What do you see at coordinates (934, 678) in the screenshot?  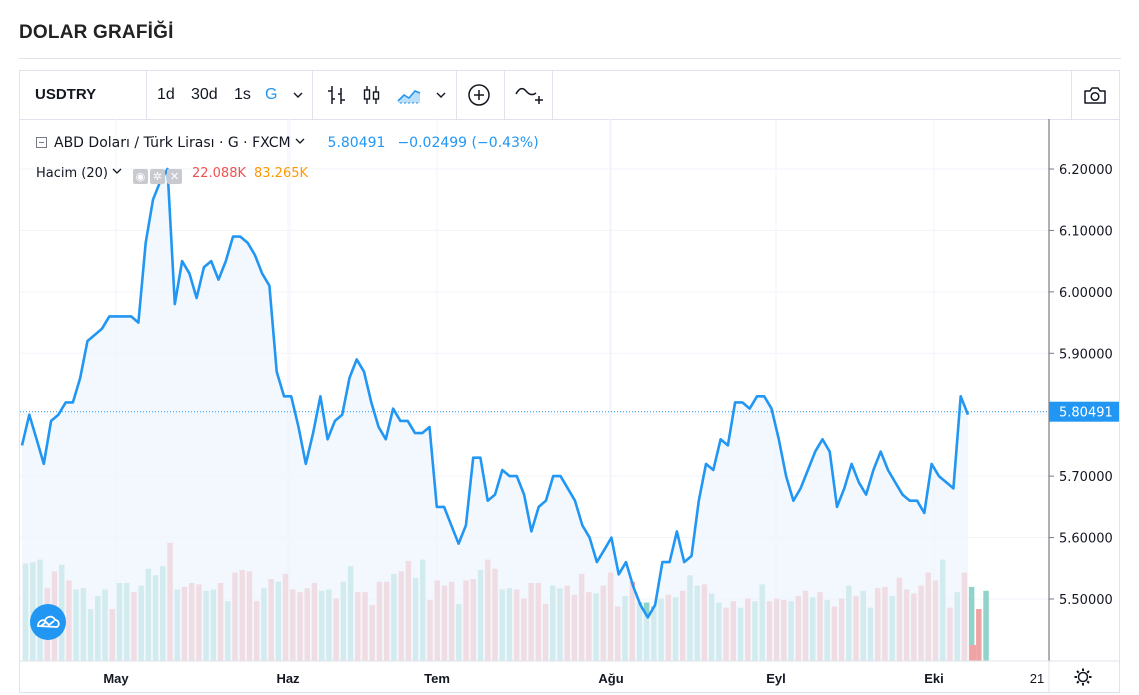 I see `time-tick-label: Eki` at bounding box center [934, 678].